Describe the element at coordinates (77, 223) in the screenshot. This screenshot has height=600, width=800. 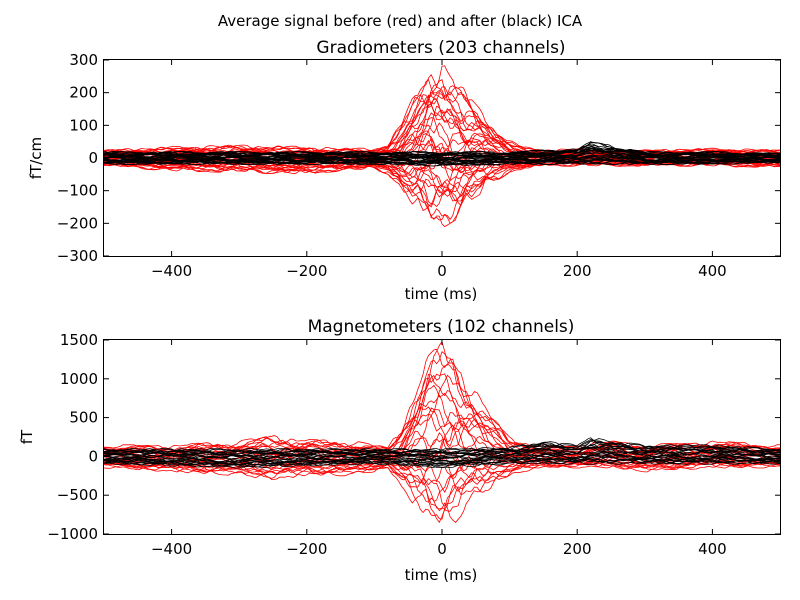
I see `gradiometers-ytick-label: −200` at that location.